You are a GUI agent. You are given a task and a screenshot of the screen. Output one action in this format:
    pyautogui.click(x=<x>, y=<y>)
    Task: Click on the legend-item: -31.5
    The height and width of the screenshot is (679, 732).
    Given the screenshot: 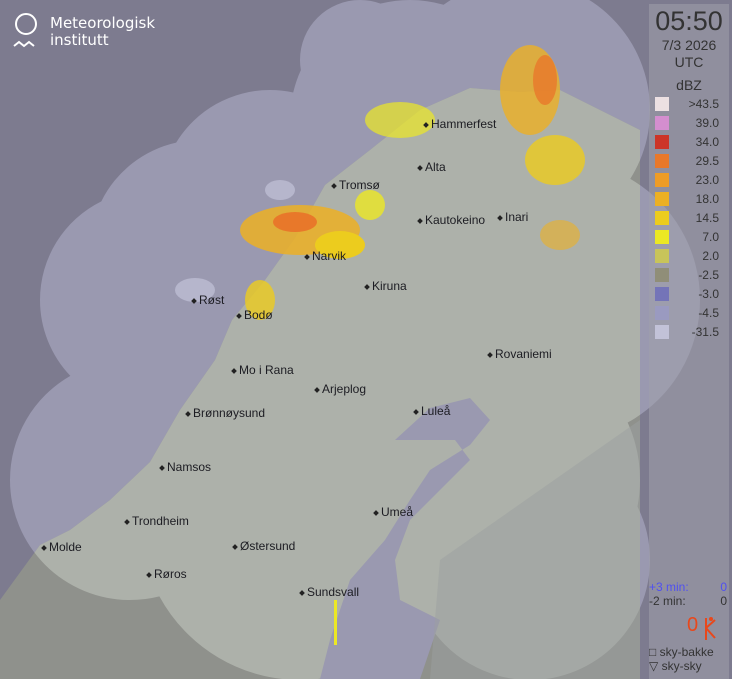 What is the action you would take?
    pyautogui.click(x=692, y=331)
    